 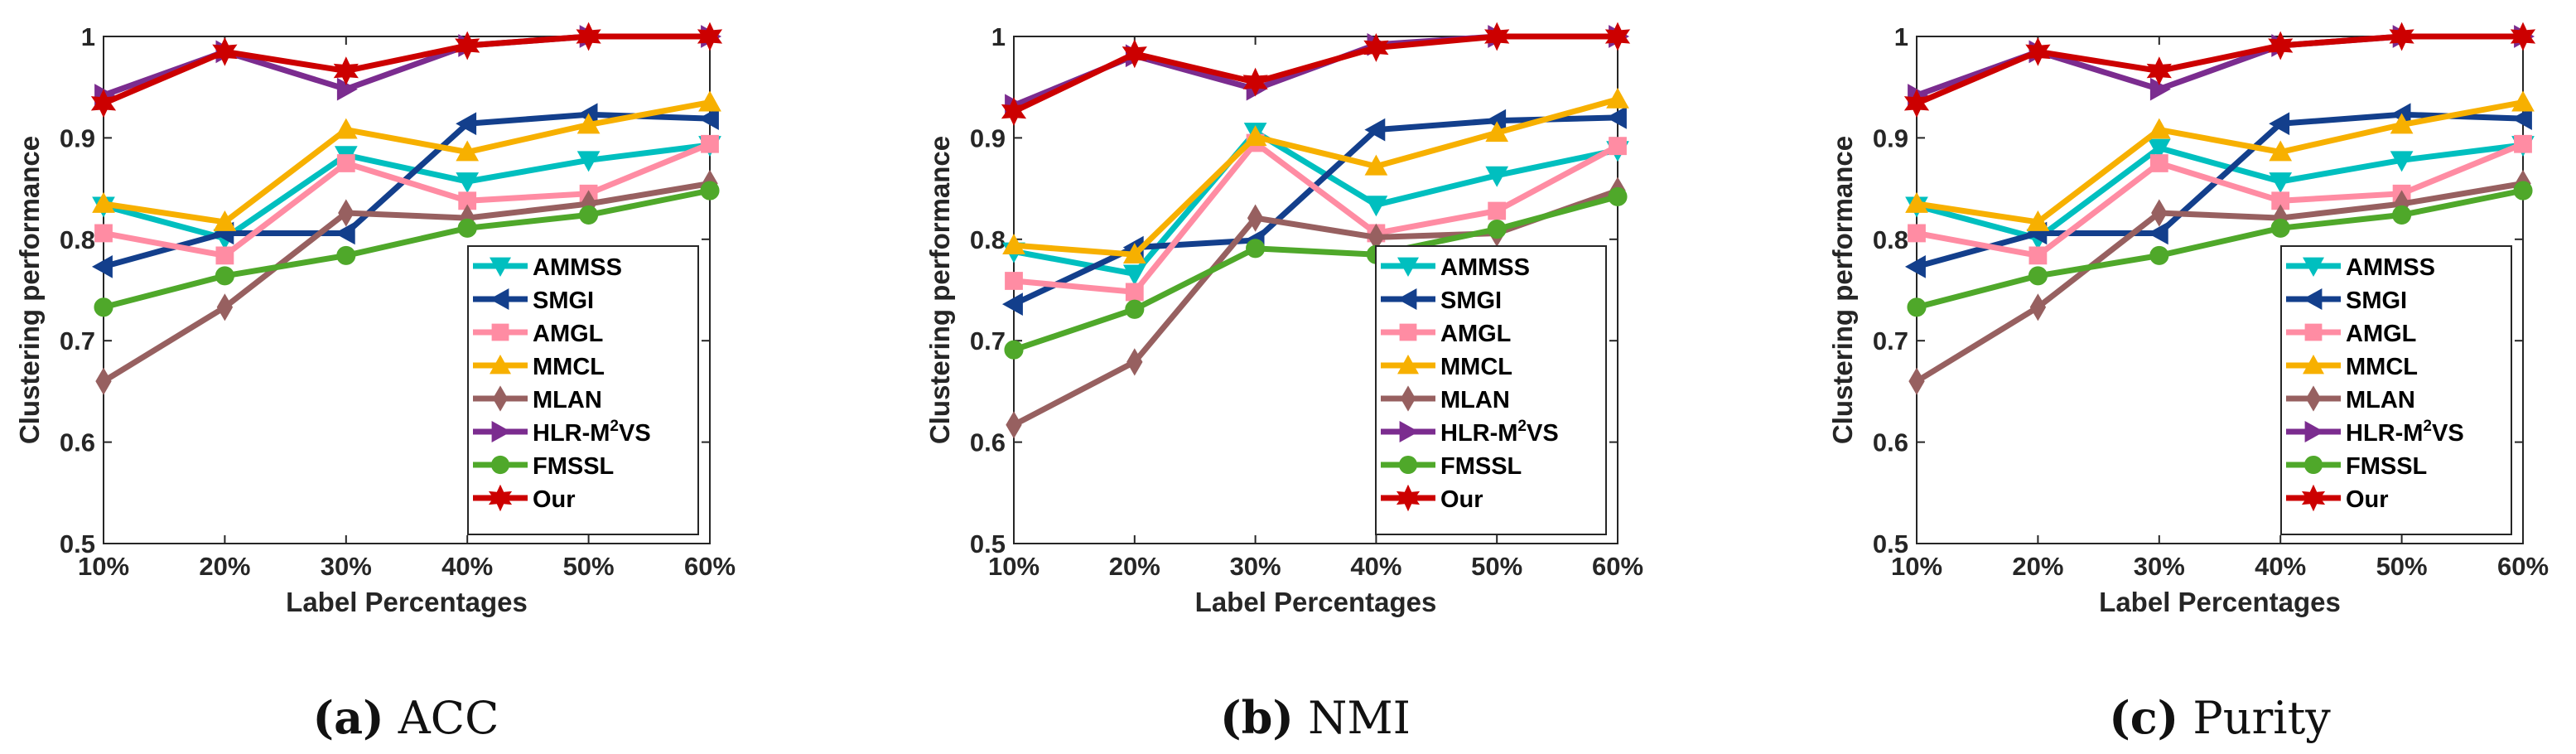 I want to click on legend-label: HLR-M2VS, so click(x=592, y=432).